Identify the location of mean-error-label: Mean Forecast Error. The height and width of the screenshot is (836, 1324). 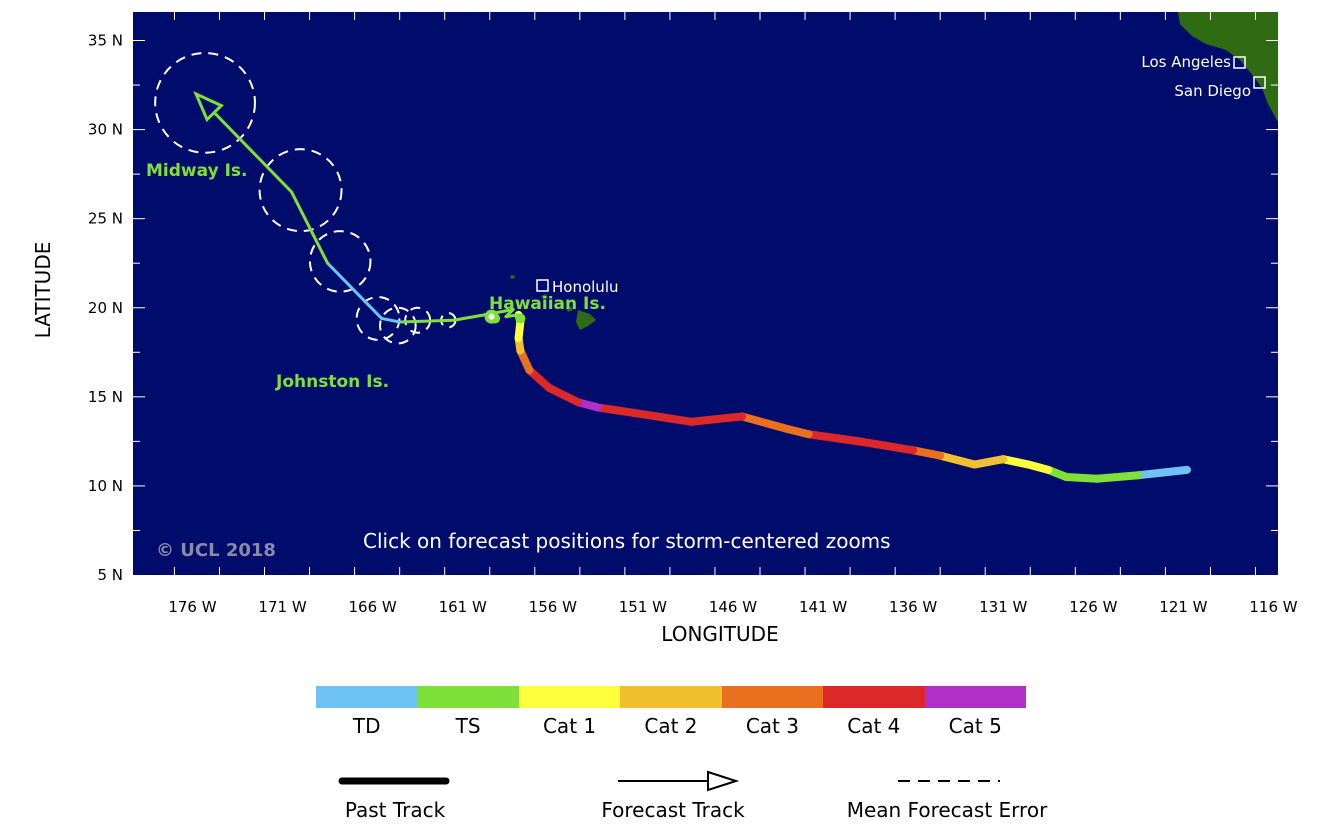
(947, 810).